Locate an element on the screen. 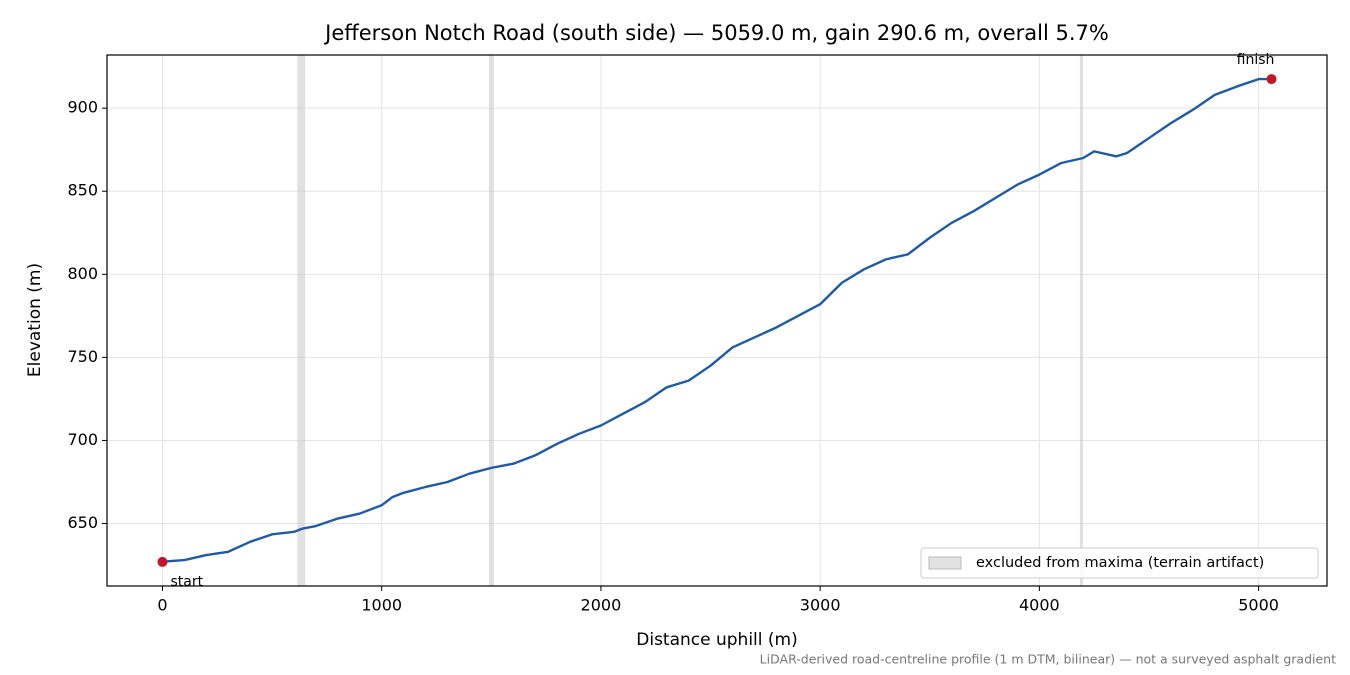 The width and height of the screenshot is (1350, 675). y-tick-label: 800 is located at coordinates (82, 273).